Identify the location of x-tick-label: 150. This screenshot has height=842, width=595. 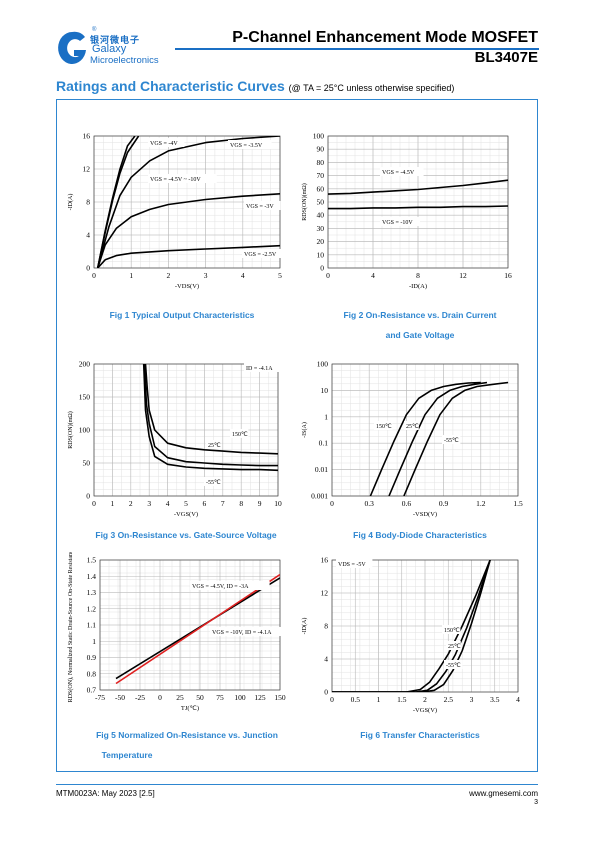
(280, 697).